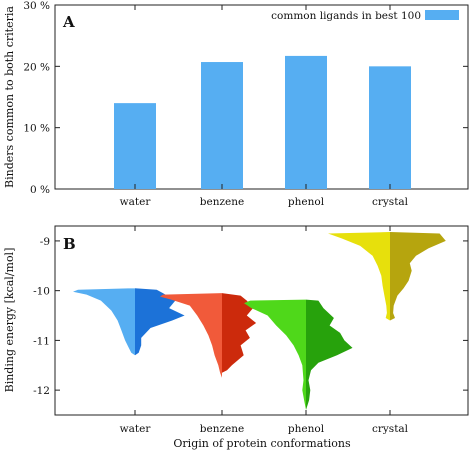 The image size is (474, 453). What do you see at coordinates (36, 67) in the screenshot?
I see `panel-a-y-tick-label: 20 %` at bounding box center [36, 67].